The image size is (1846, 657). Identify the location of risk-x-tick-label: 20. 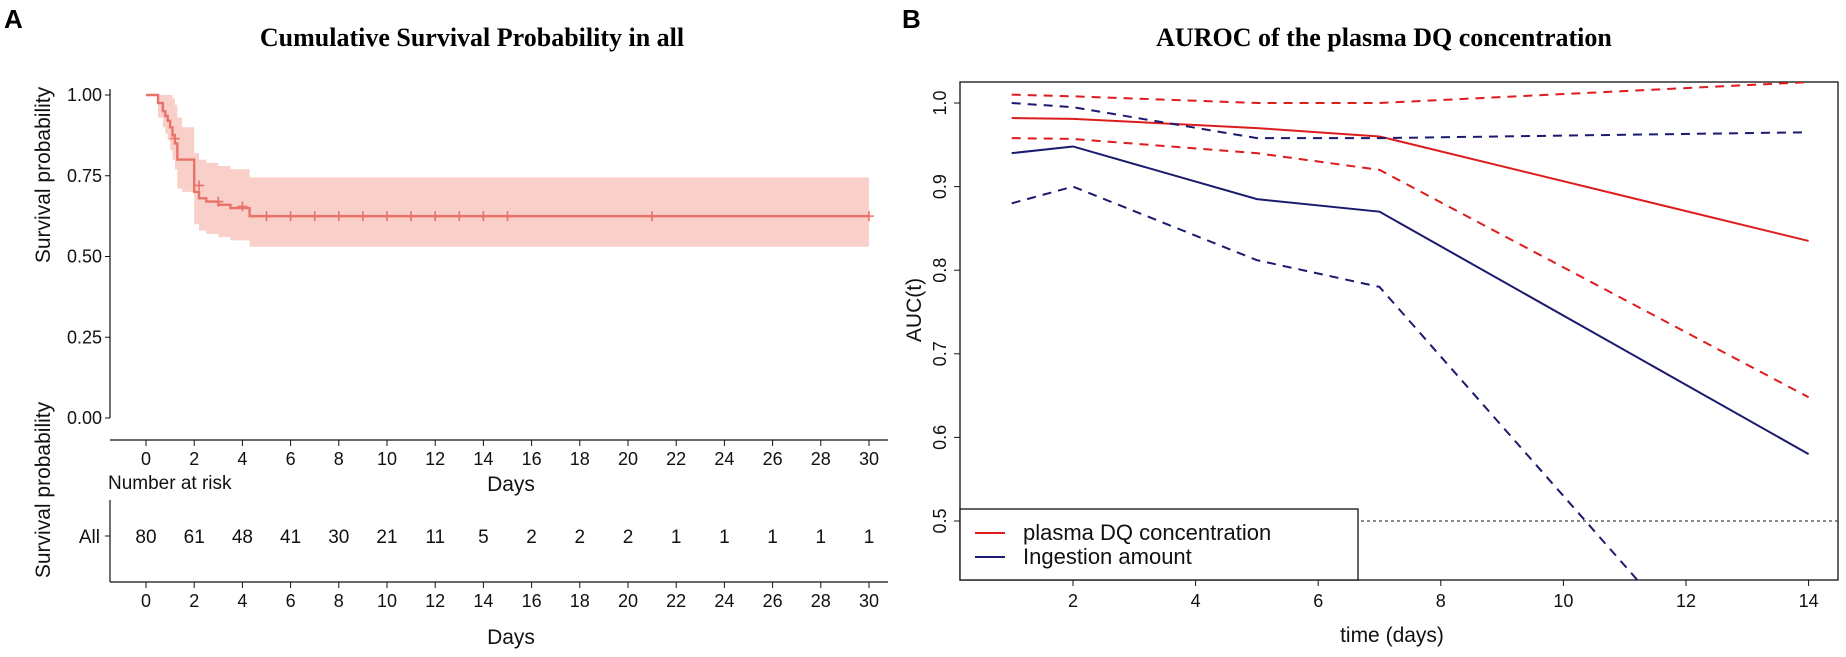
(628, 601).